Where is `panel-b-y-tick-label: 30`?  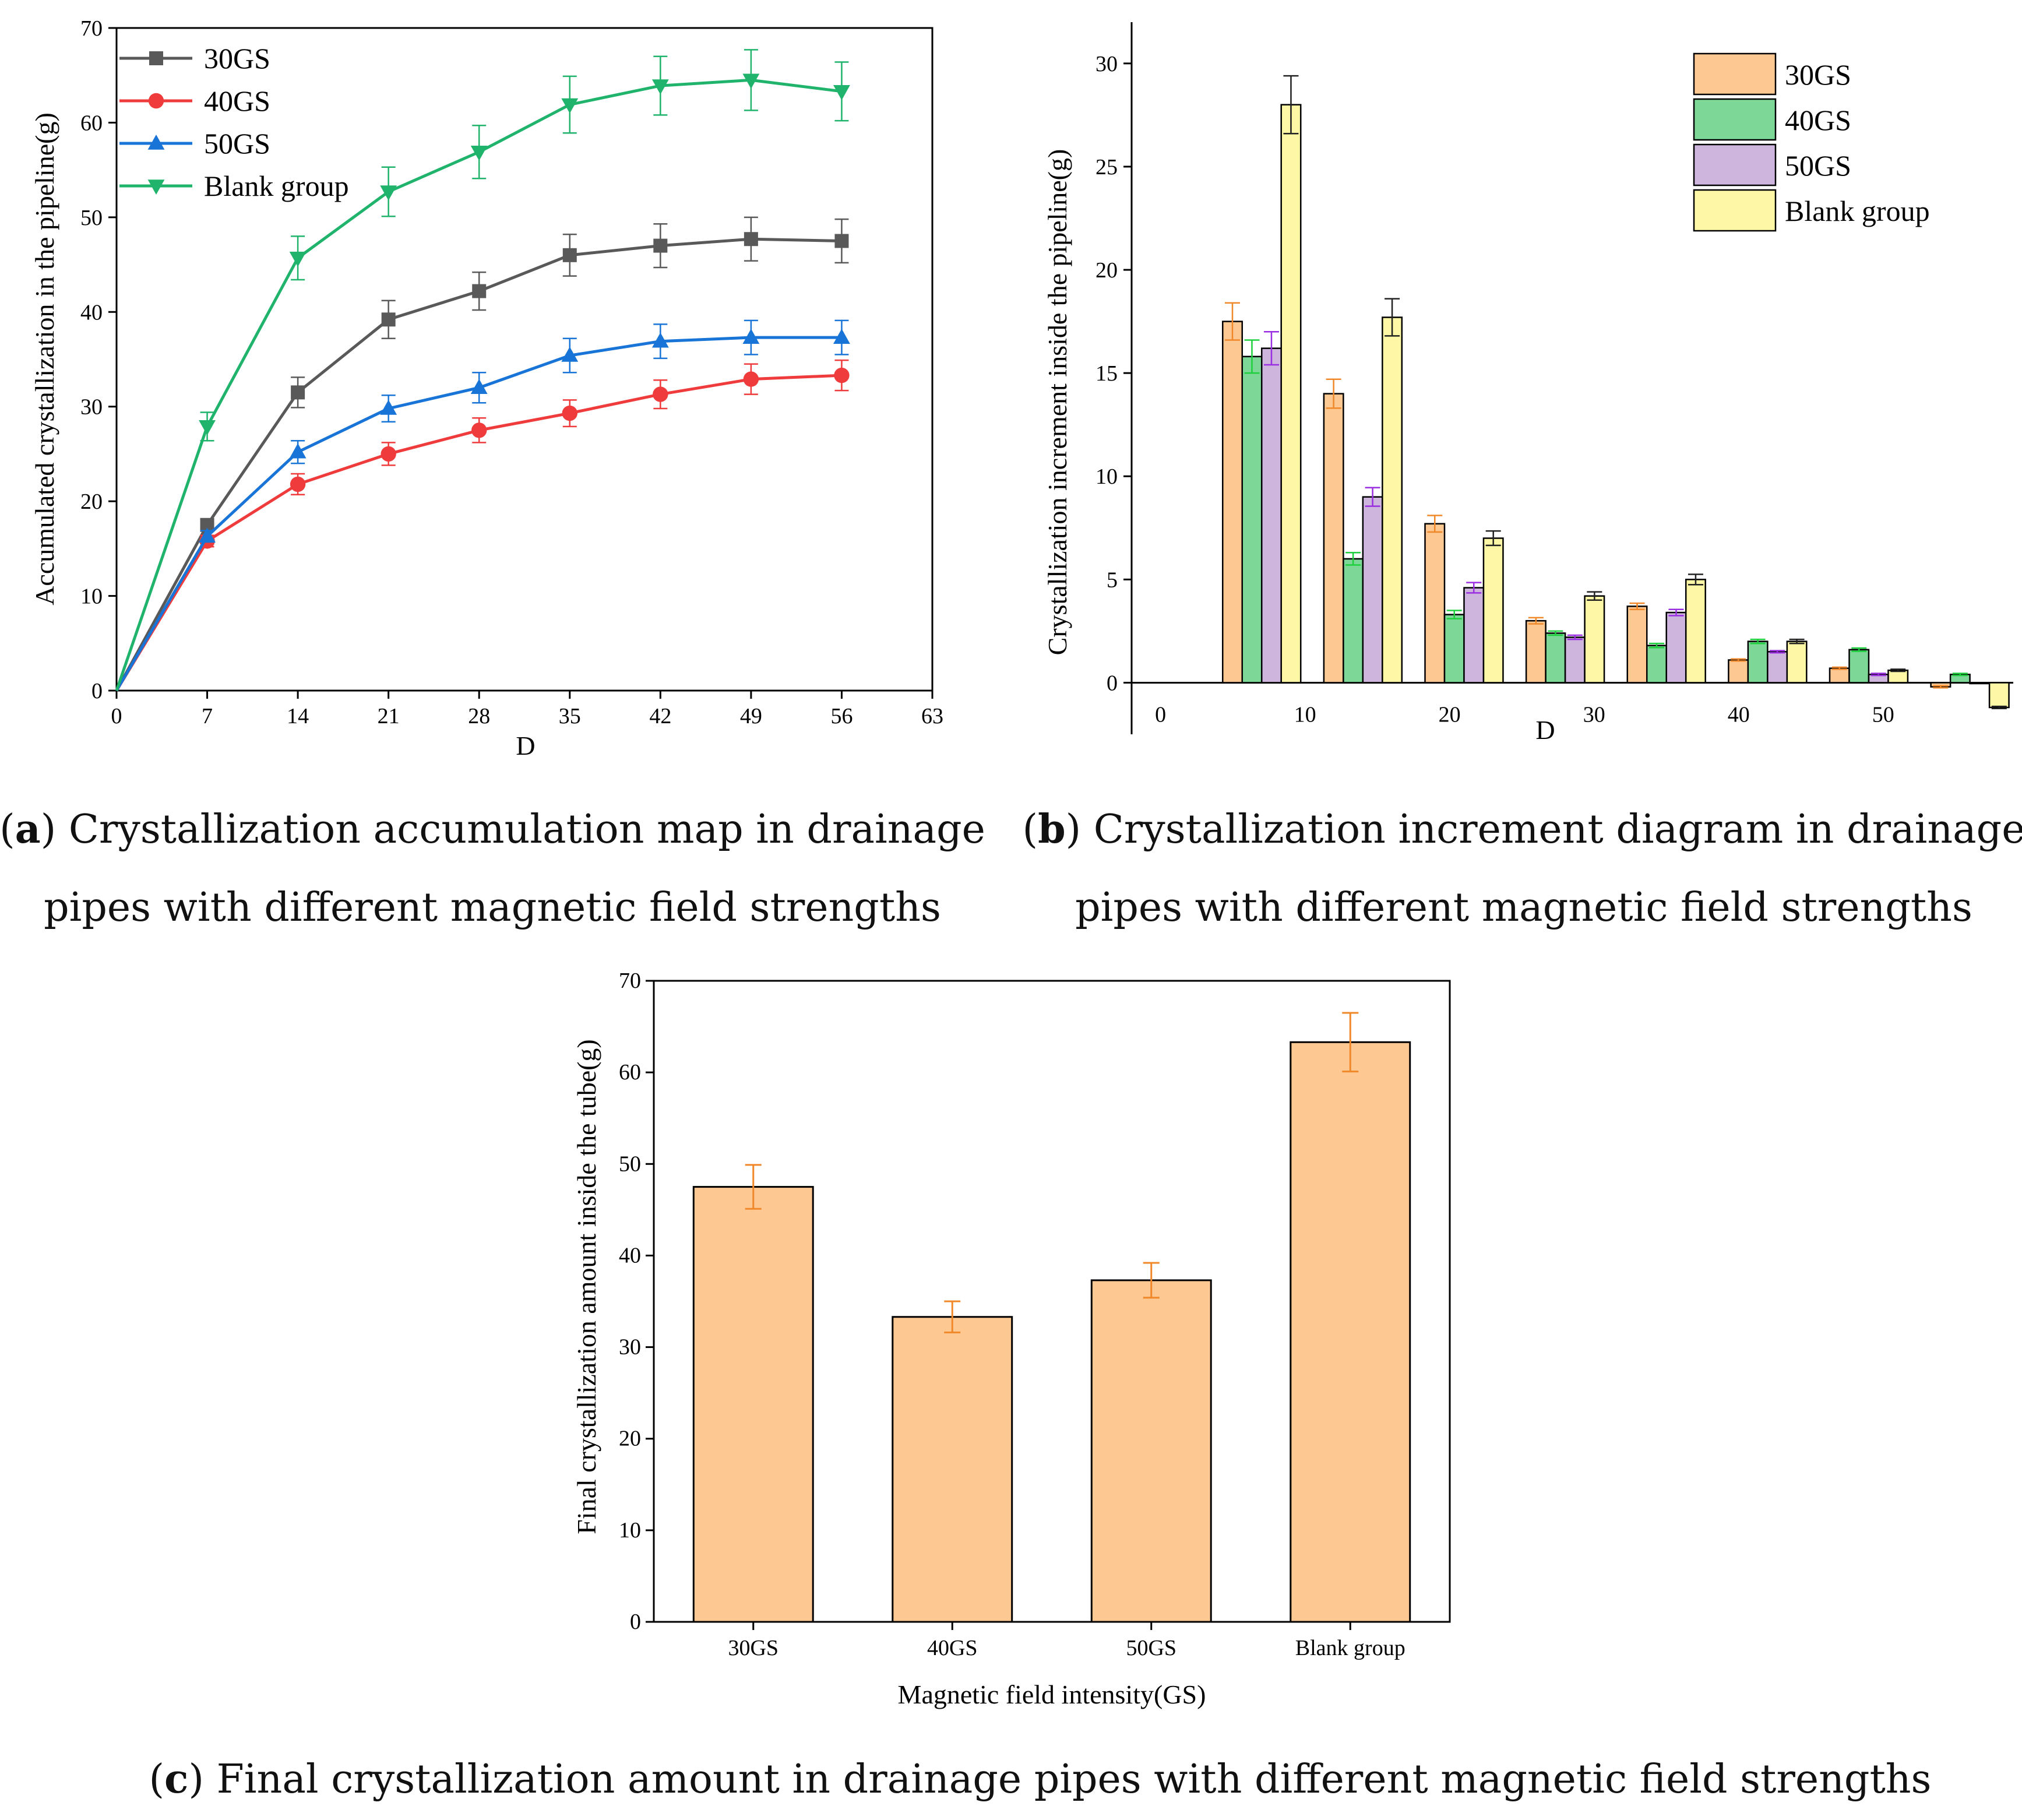 panel-b-y-tick-label: 30 is located at coordinates (1106, 64).